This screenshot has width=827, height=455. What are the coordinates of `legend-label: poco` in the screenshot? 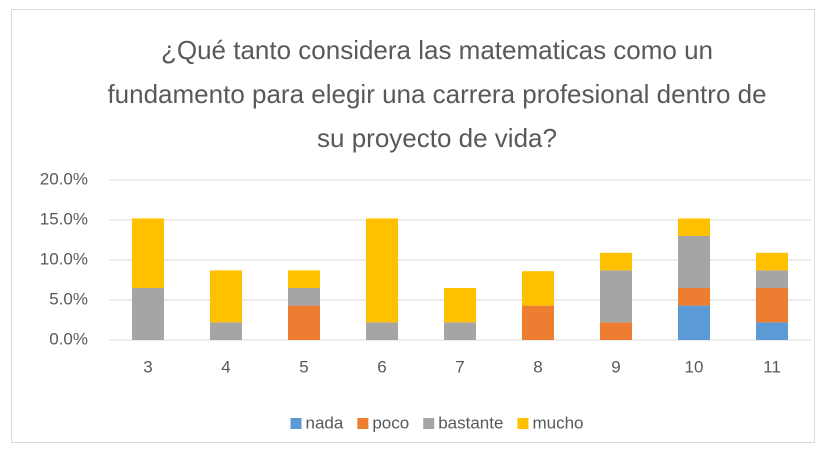 It's located at (390, 422).